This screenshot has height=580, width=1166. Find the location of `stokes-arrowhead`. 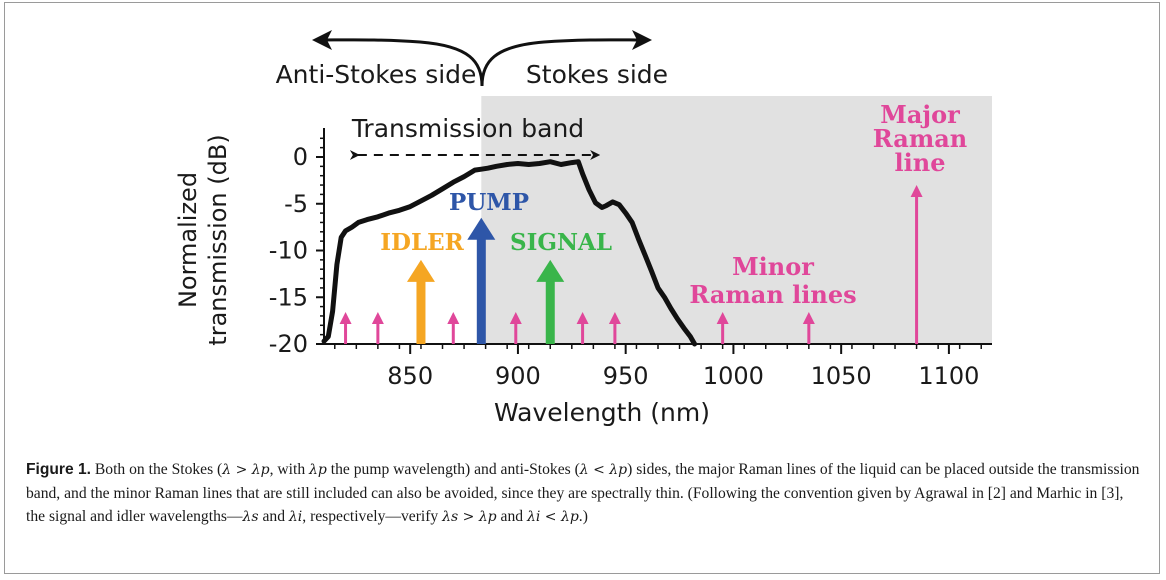

stokes-arrowhead is located at coordinates (642, 40).